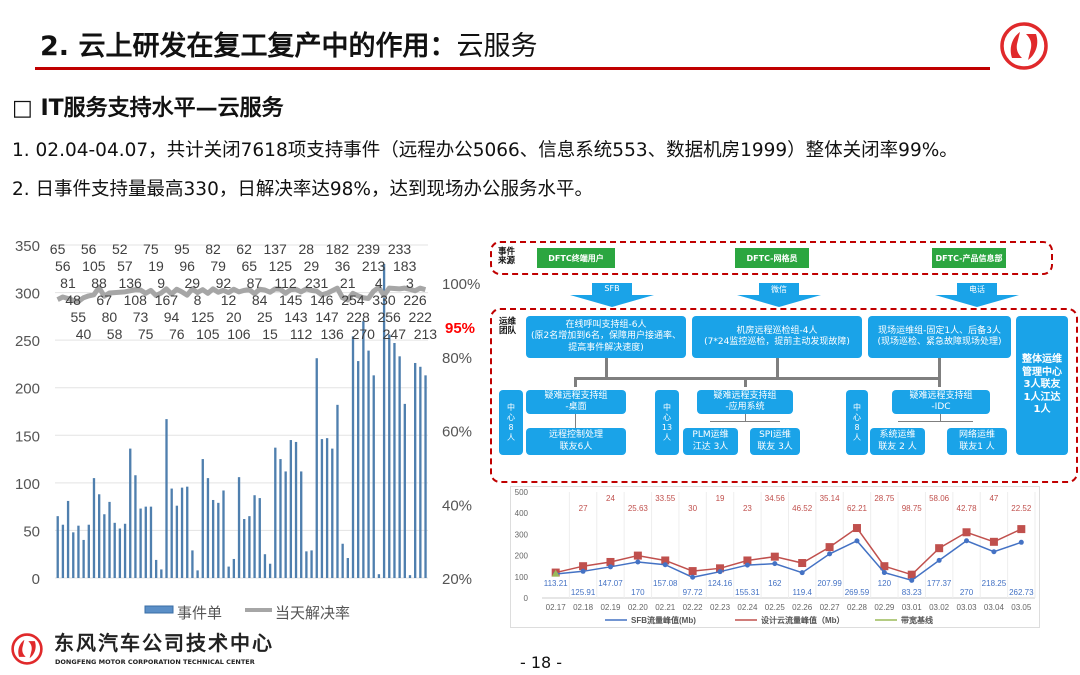 The width and height of the screenshot is (1080, 675). Describe the element at coordinates (994, 607) in the screenshot. I see `x-tick-label: 03.04` at that location.